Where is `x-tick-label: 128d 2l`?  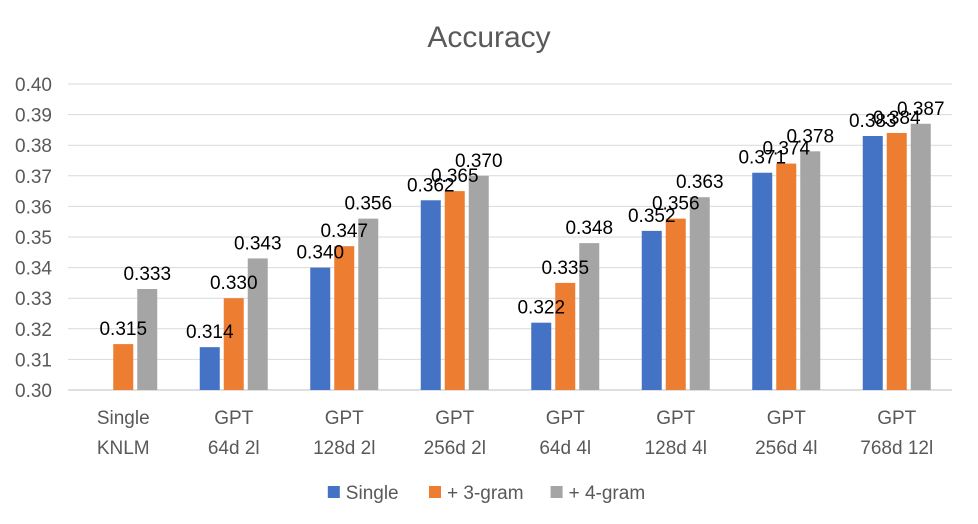
x-tick-label: 128d 2l is located at coordinates (344, 448).